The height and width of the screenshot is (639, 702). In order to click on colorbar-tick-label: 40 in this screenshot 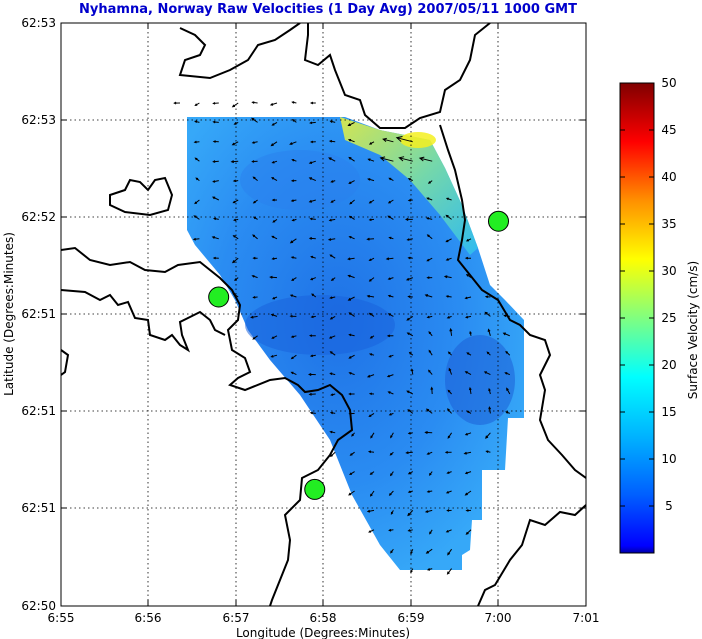, I will do `click(668, 177)`.